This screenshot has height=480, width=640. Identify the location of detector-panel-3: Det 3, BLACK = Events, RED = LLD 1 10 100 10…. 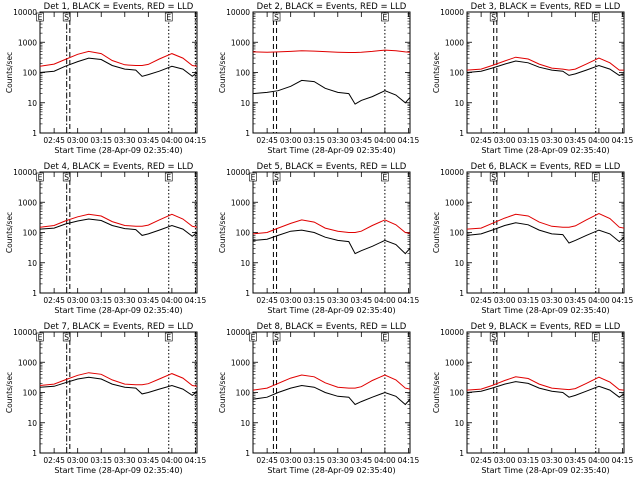
(532, 78).